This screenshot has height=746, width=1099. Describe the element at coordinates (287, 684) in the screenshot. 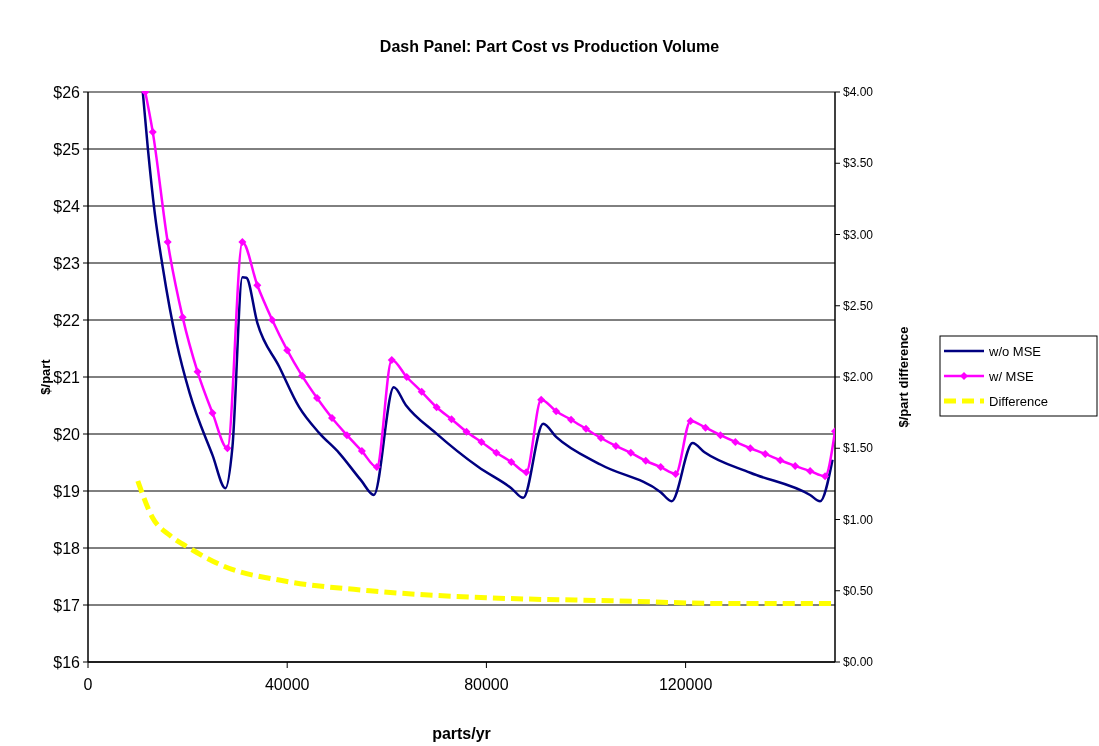

I see `x-tick-label: 40000` at that location.